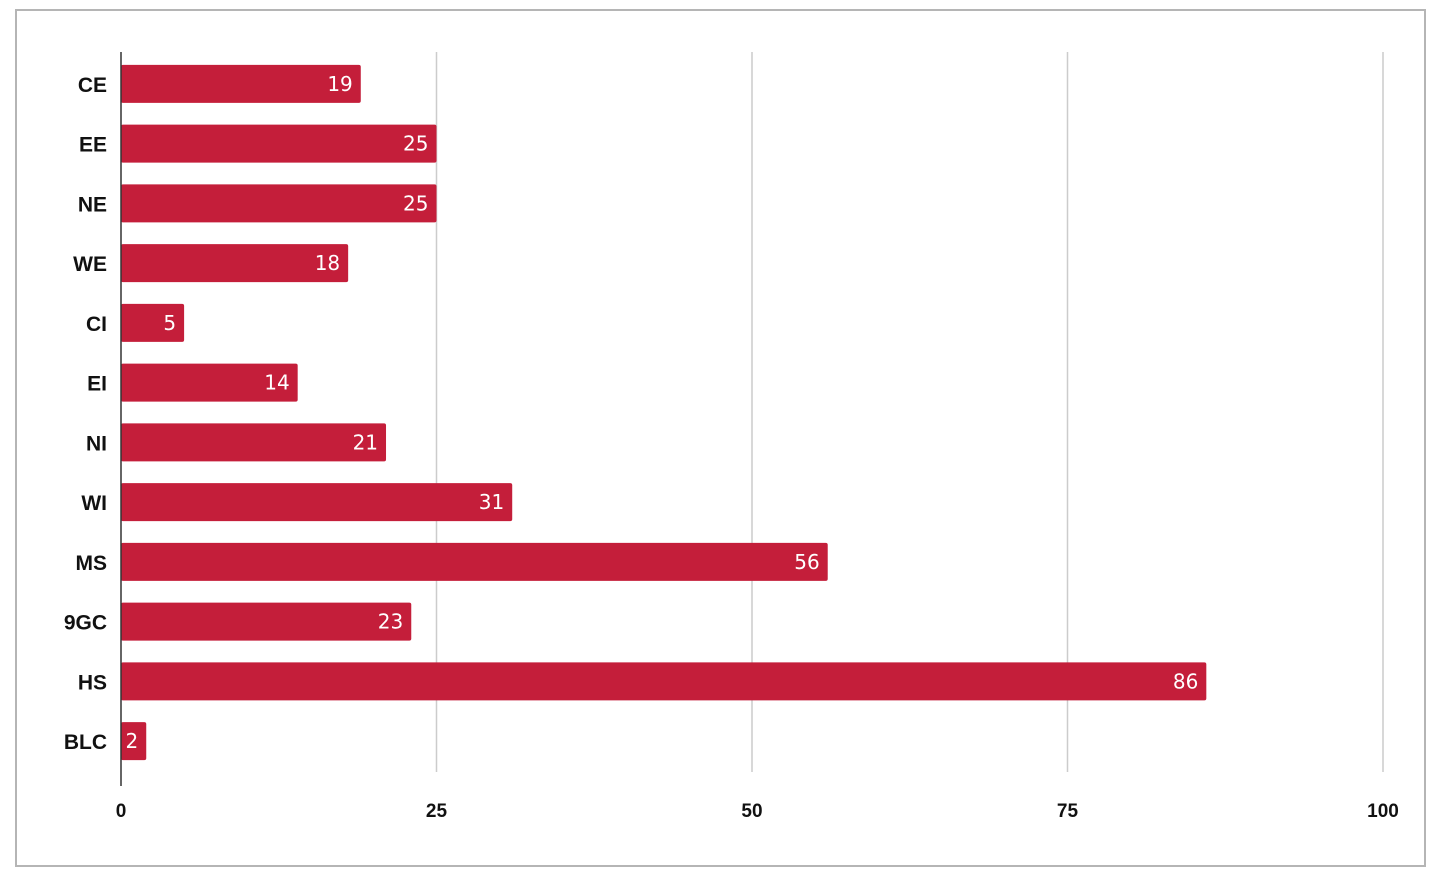  I want to click on x-tick-label: 25, so click(437, 811).